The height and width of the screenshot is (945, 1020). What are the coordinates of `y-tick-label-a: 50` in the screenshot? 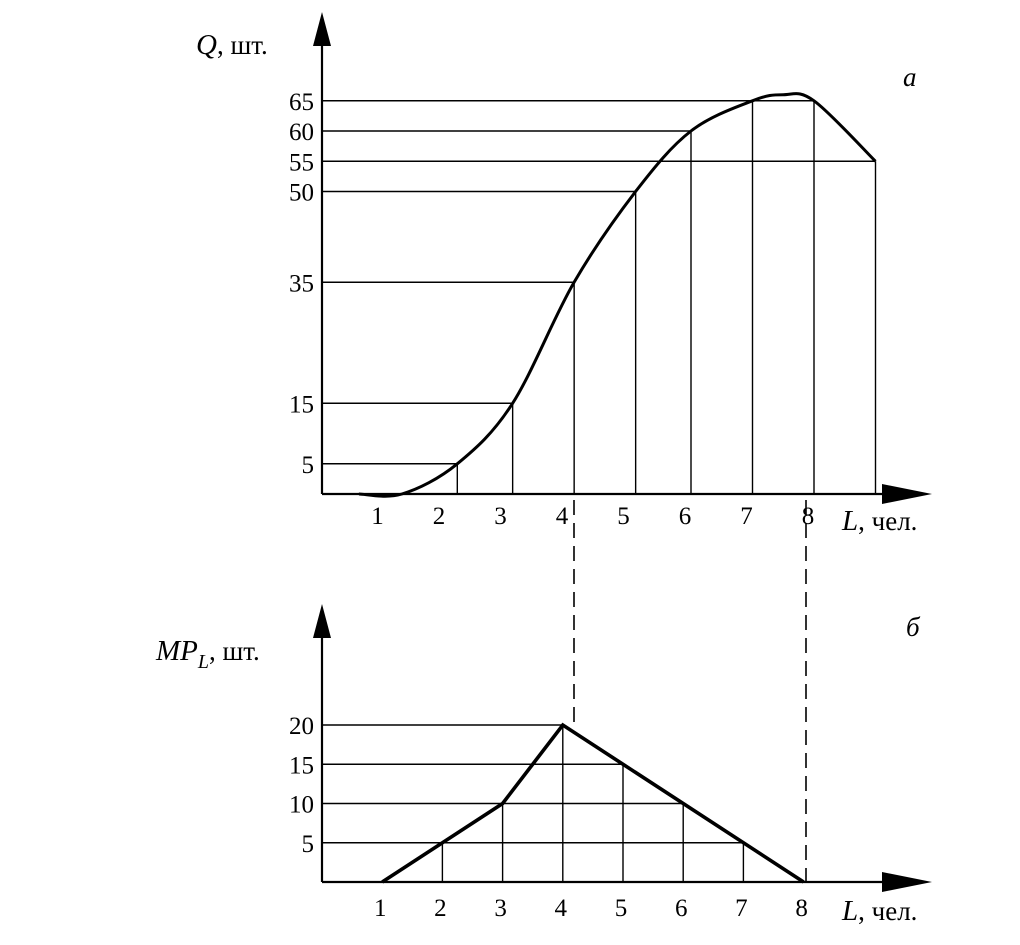 It's located at (301, 193).